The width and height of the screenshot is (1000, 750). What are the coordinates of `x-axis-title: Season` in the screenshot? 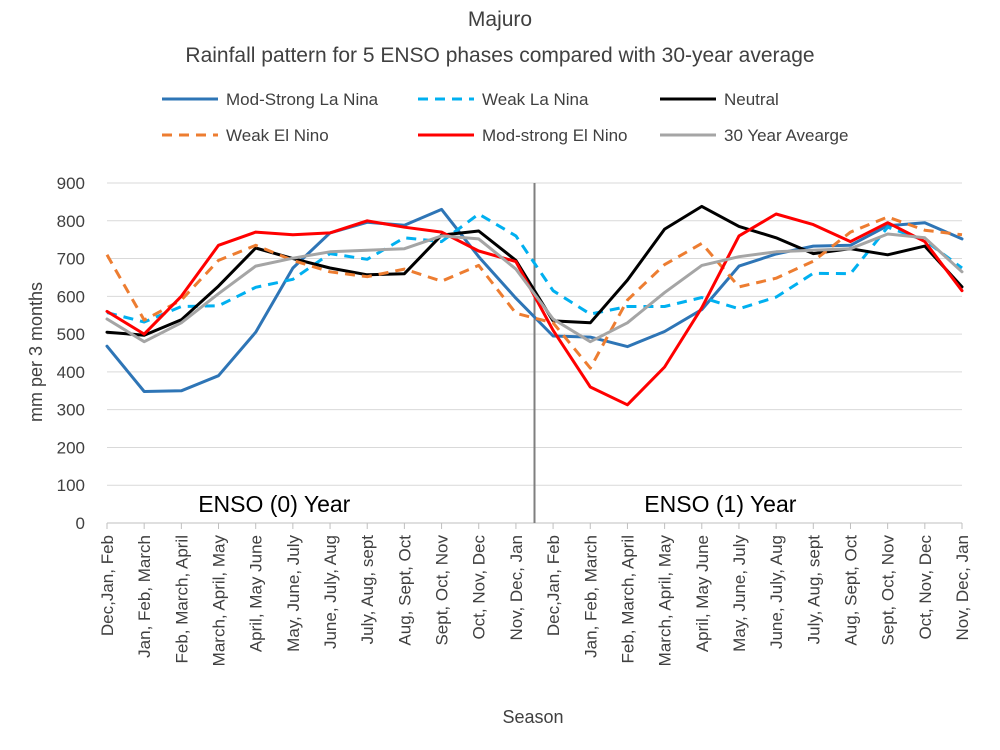 It's located at (532, 717).